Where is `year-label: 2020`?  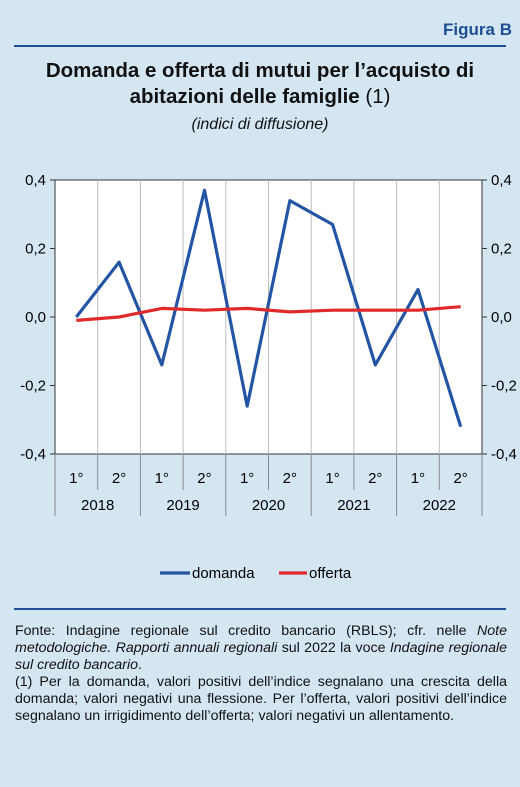
year-label: 2020 is located at coordinates (268, 505).